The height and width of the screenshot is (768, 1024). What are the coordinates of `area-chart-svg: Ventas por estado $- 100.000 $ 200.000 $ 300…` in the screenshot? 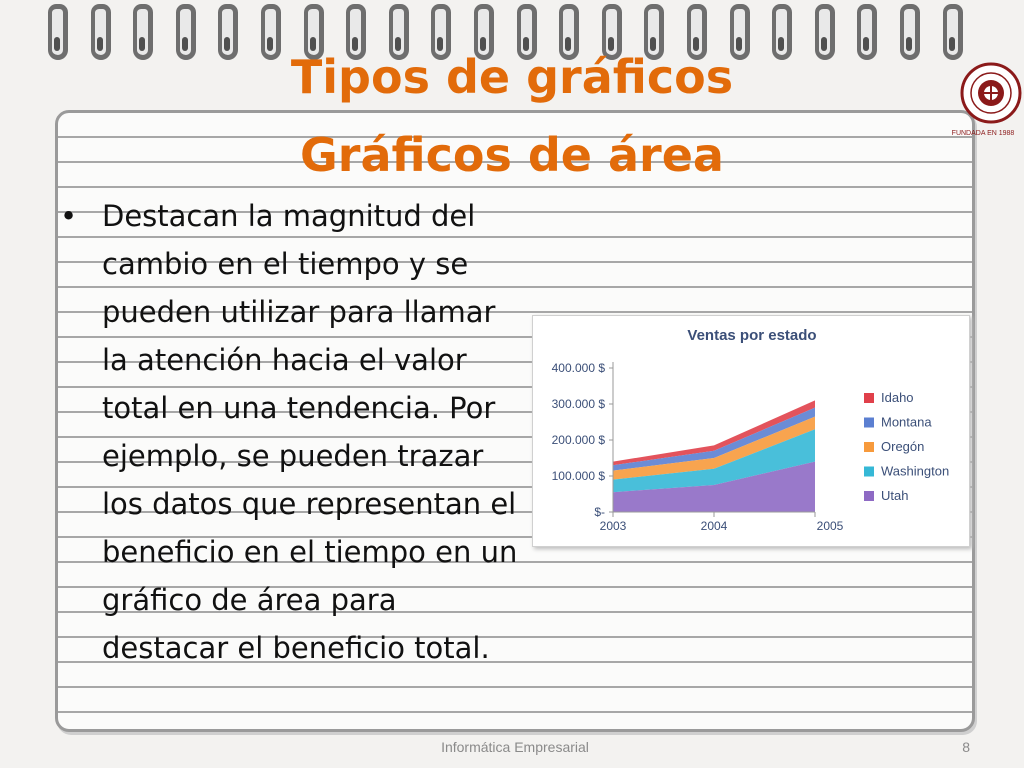 It's located at (751, 430).